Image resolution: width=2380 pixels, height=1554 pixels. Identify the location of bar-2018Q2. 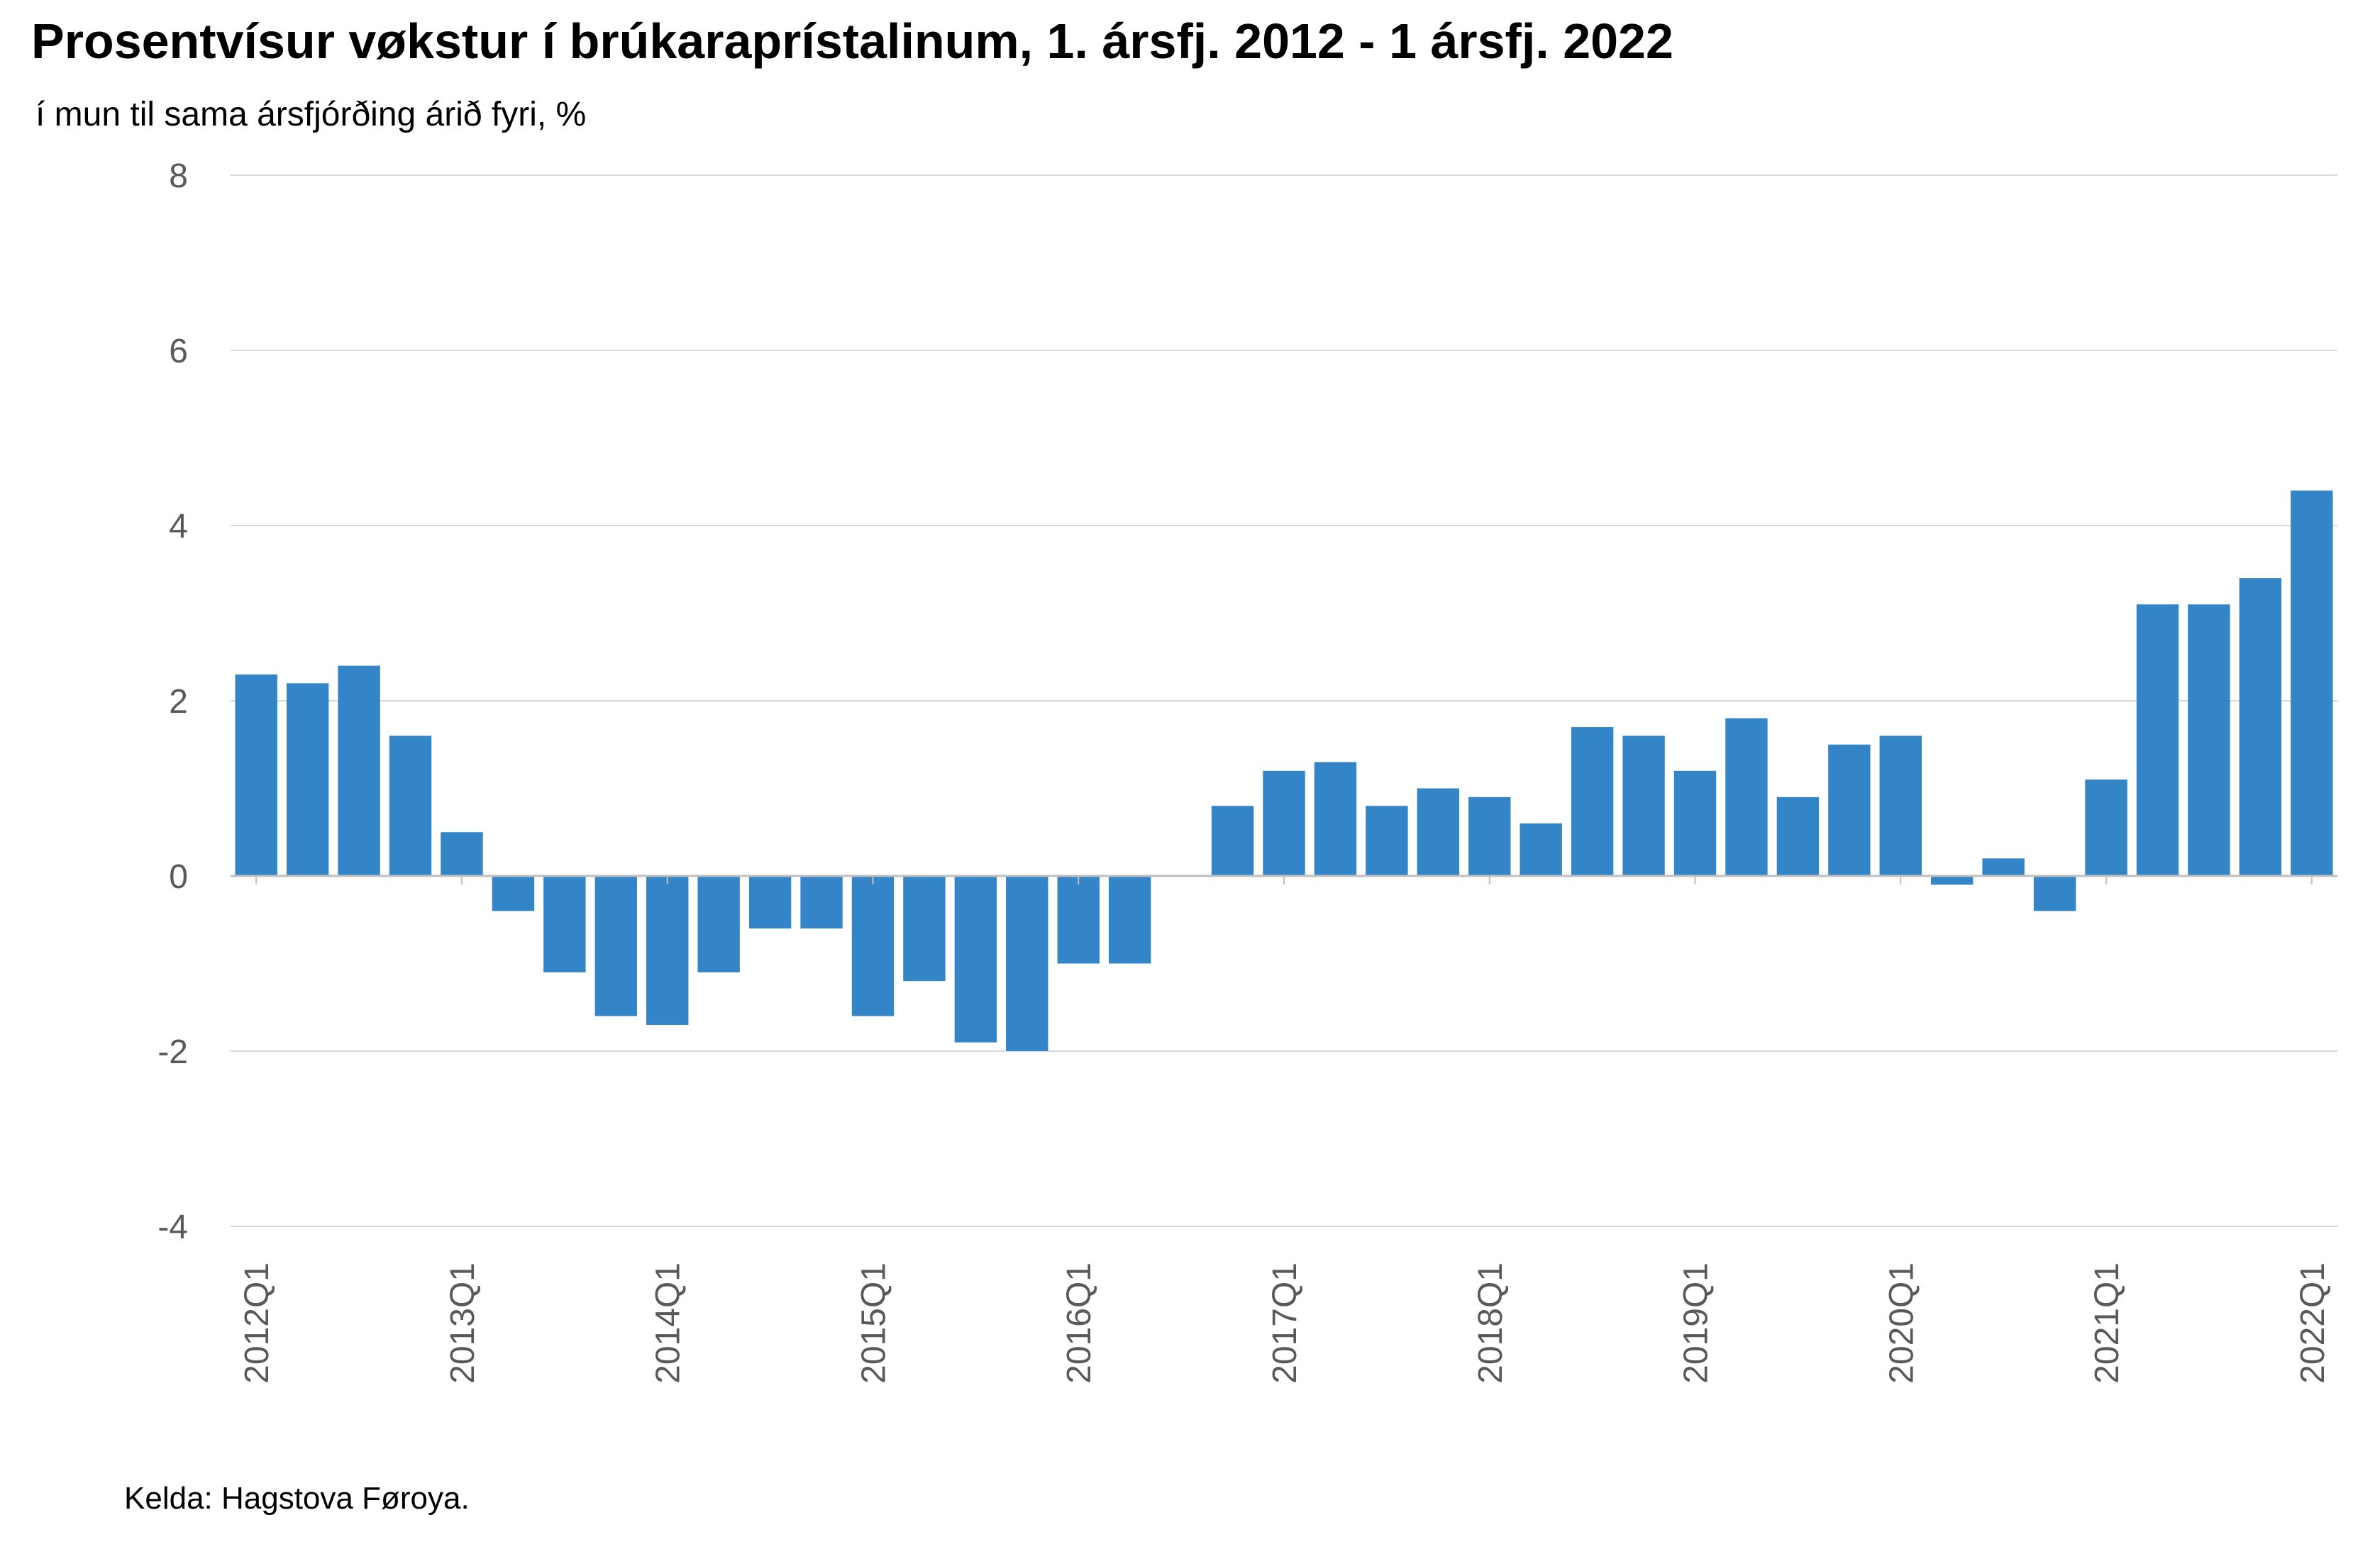
(1541, 849).